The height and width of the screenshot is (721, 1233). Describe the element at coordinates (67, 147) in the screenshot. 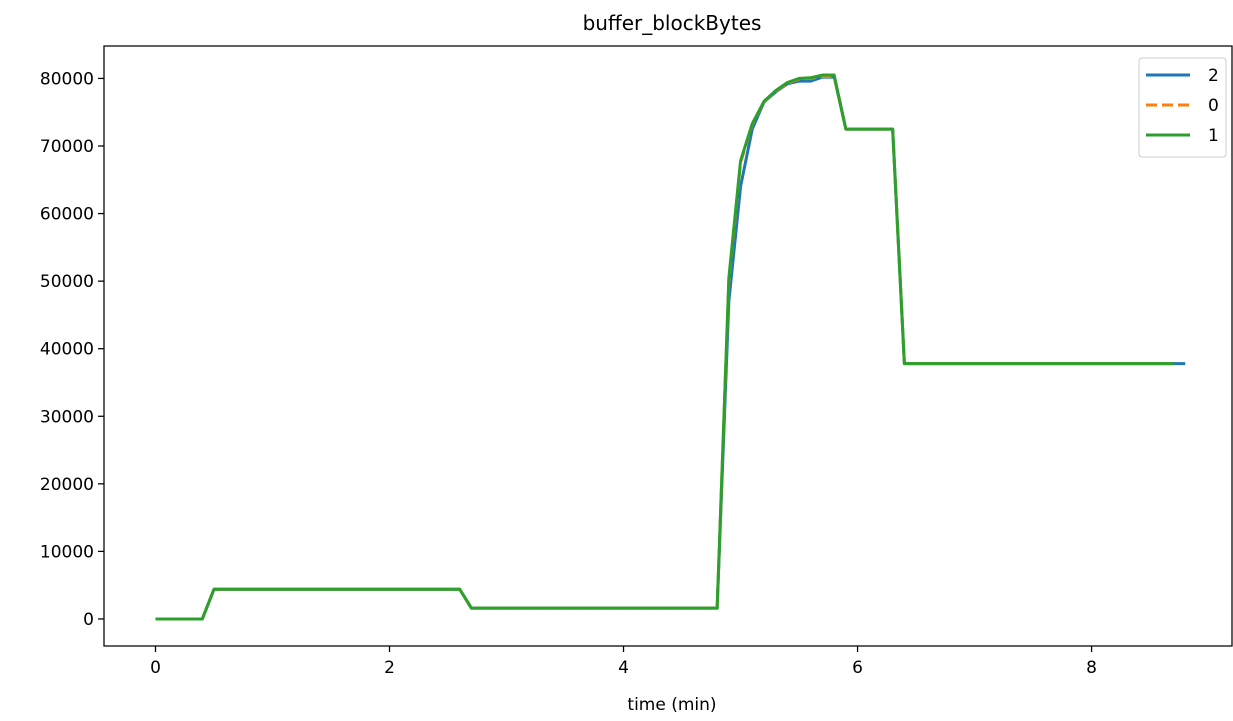

I see `y-tick-label: 70000` at that location.